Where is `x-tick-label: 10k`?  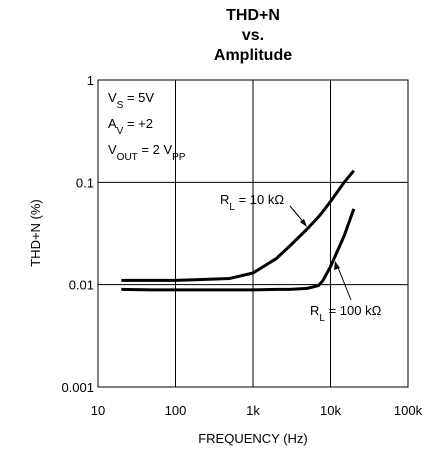 x-tick-label: 10k is located at coordinates (330, 410).